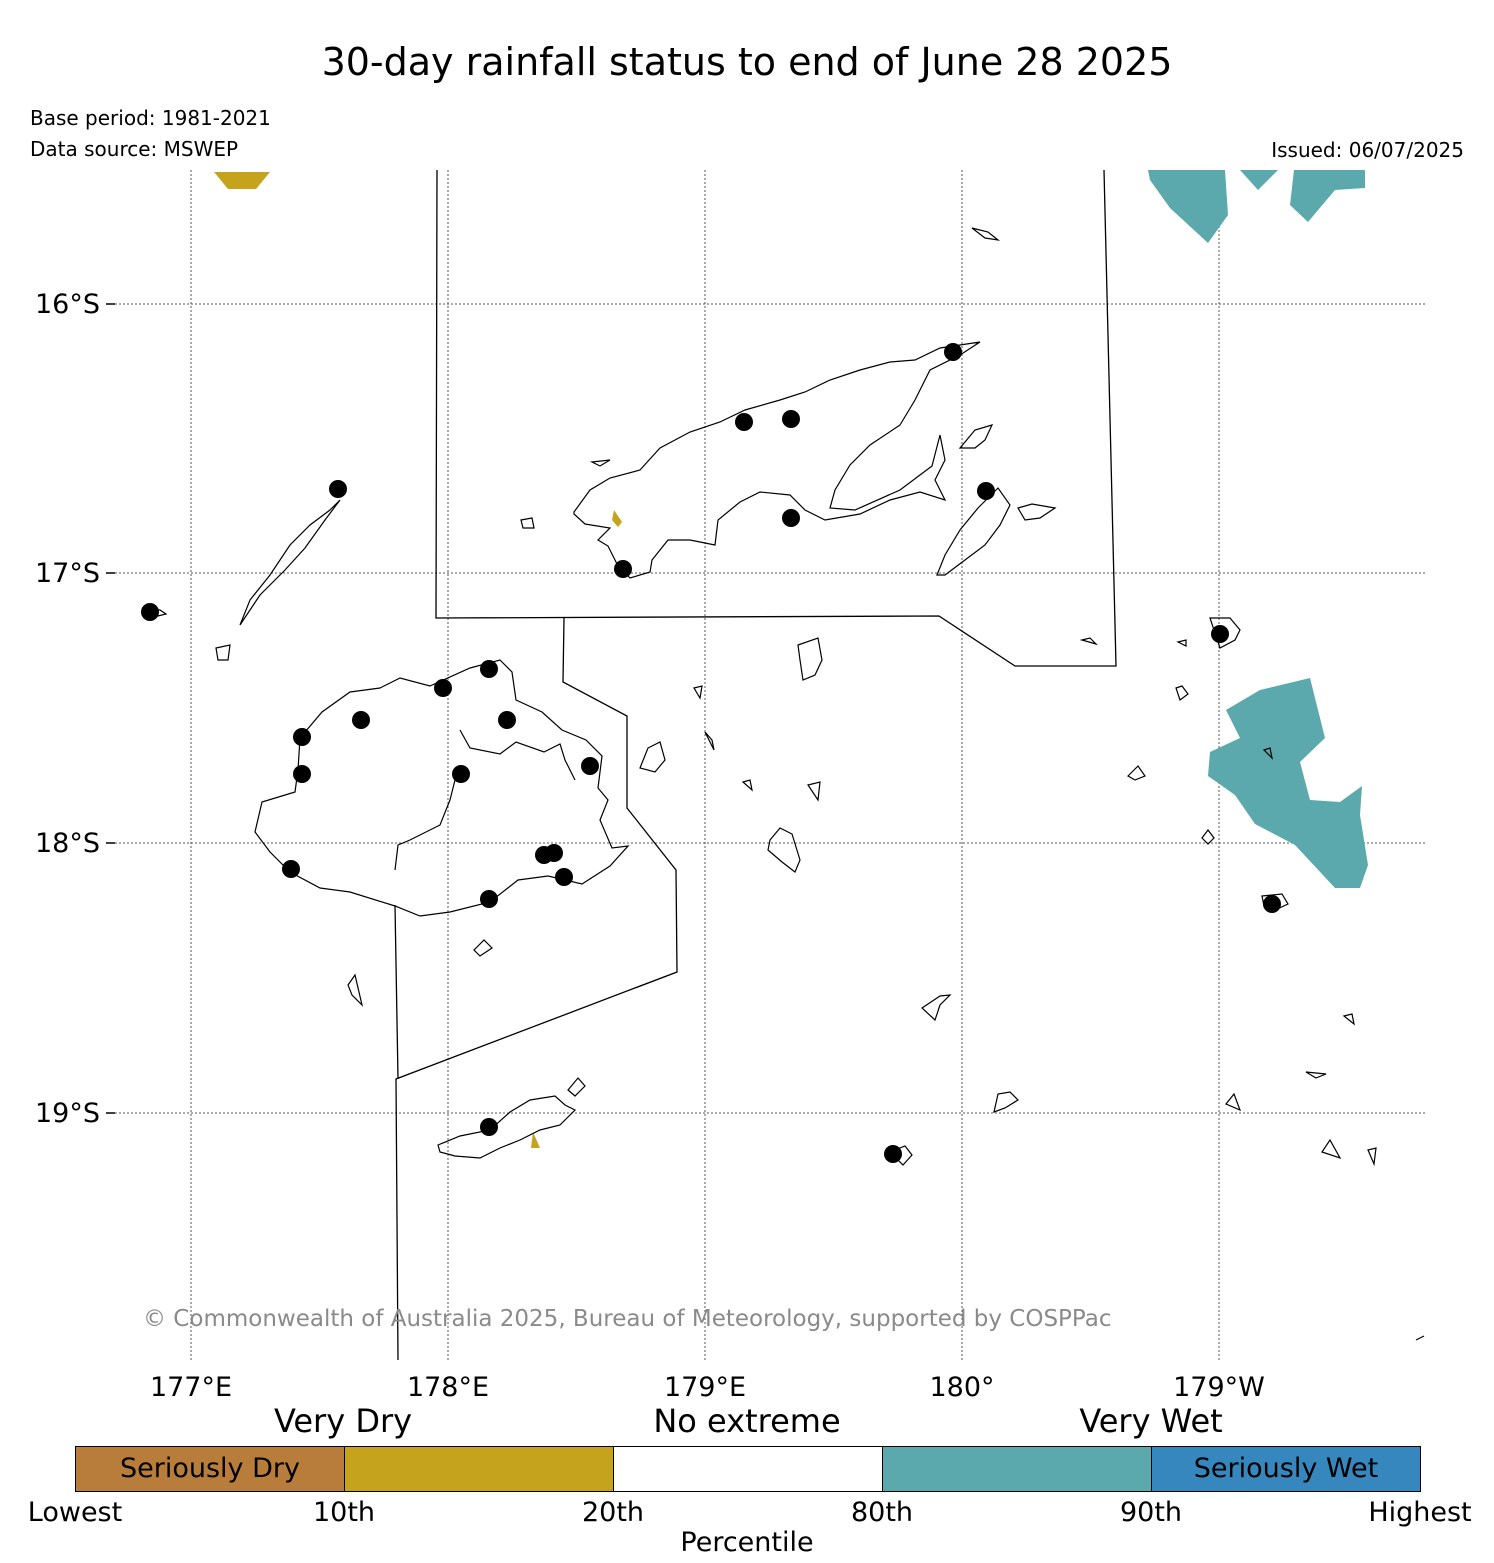  What do you see at coordinates (1151, 1421) in the screenshot?
I see `legend-category-very-wet: Very Wet` at bounding box center [1151, 1421].